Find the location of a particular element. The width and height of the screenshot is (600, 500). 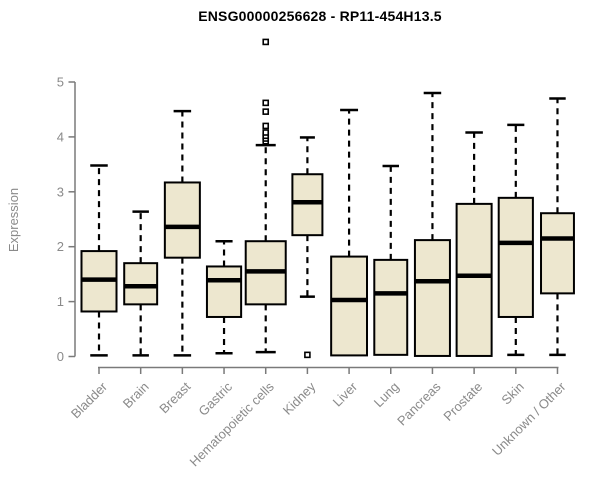

x-tick-label: Brain is located at coordinates (136, 395).